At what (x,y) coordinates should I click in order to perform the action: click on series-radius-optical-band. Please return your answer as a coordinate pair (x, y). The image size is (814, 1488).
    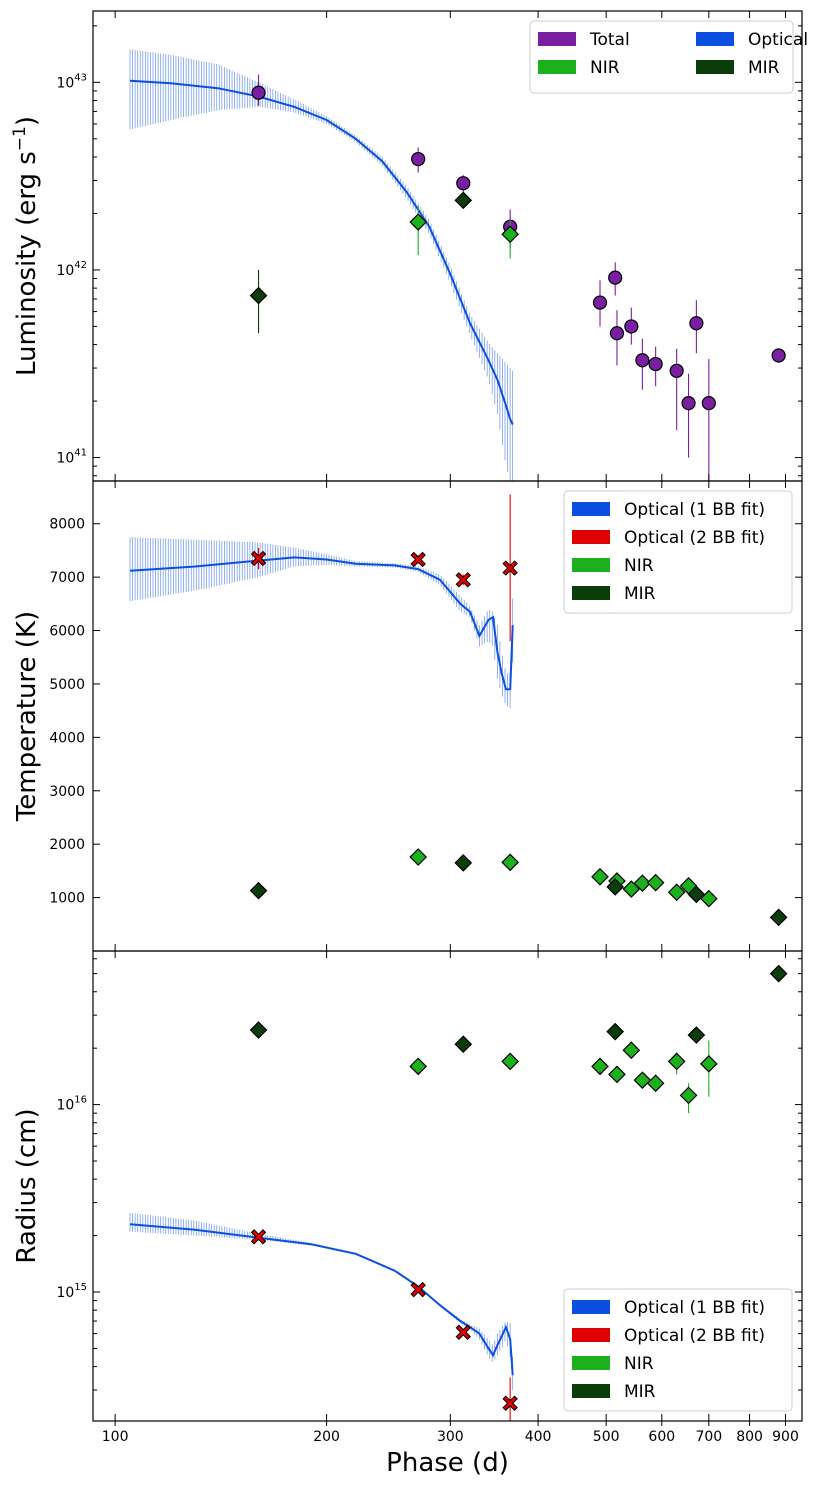
    Looking at the image, I should click on (321, 1301).